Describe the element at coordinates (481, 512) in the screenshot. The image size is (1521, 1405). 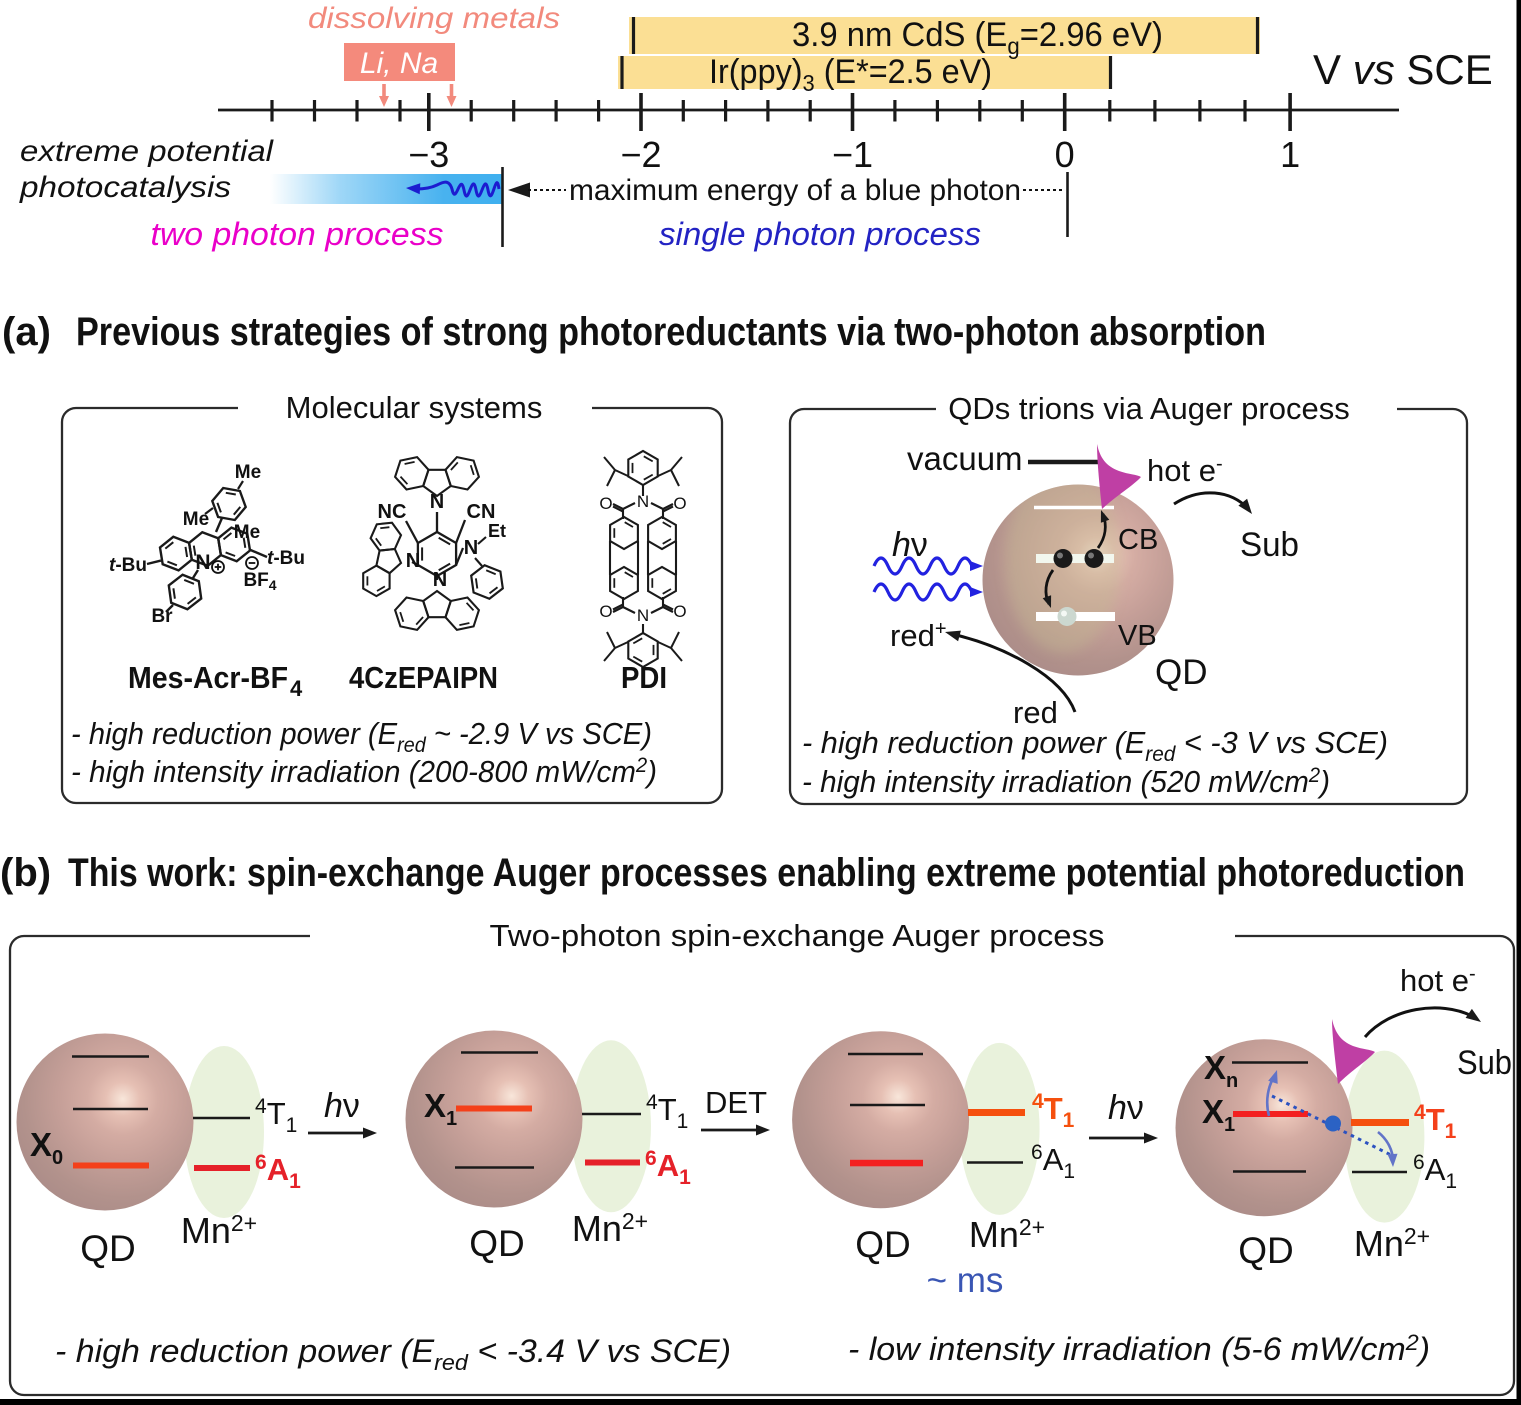
I see `svg-text: CN` at that location.